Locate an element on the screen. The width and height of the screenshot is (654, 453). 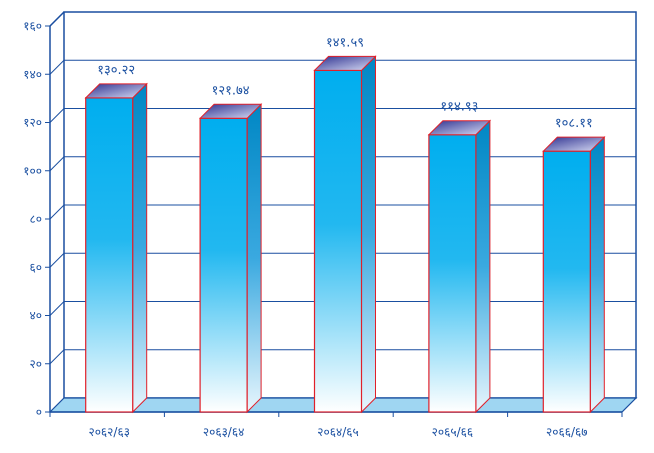
y-axis-ticks: ० २० ४० ६० ८० १०० १२० १४० १६० is located at coordinates (36, 219).